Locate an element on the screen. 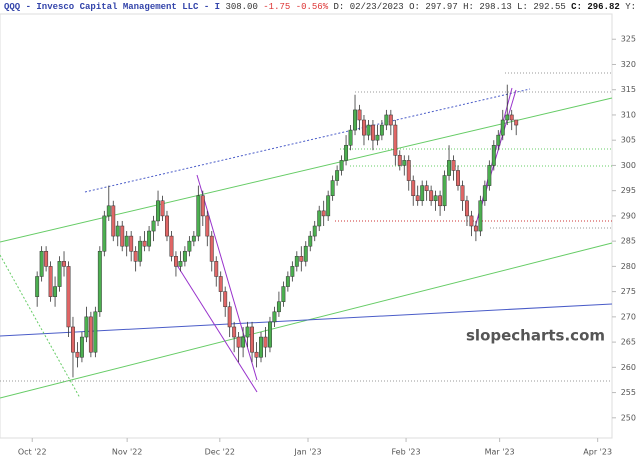 Image resolution: width=640 pixels, height=466 pixels. x-tick-label: Feb '23 is located at coordinates (406, 452).